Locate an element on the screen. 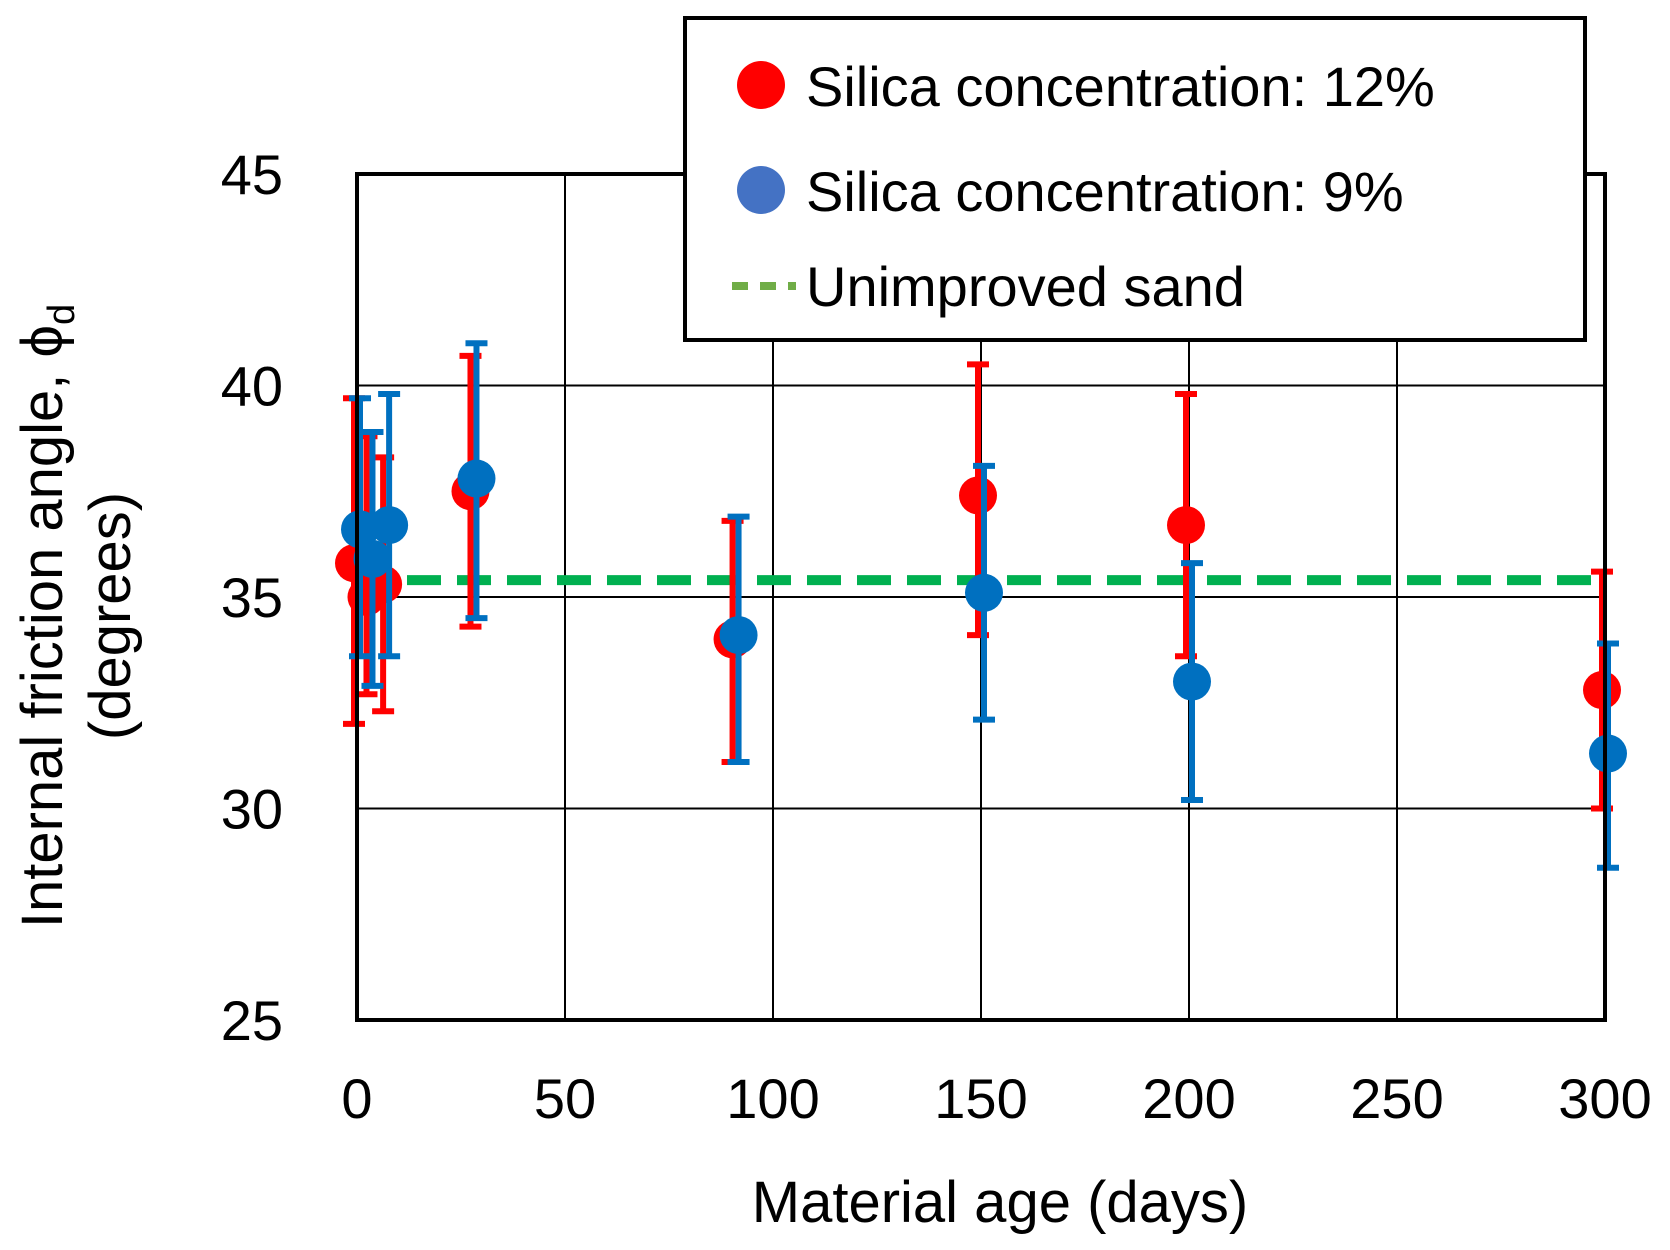 This screenshot has width=1670, height=1250. legend-label-12pct: Silica concentration: 12% is located at coordinates (1120, 86).